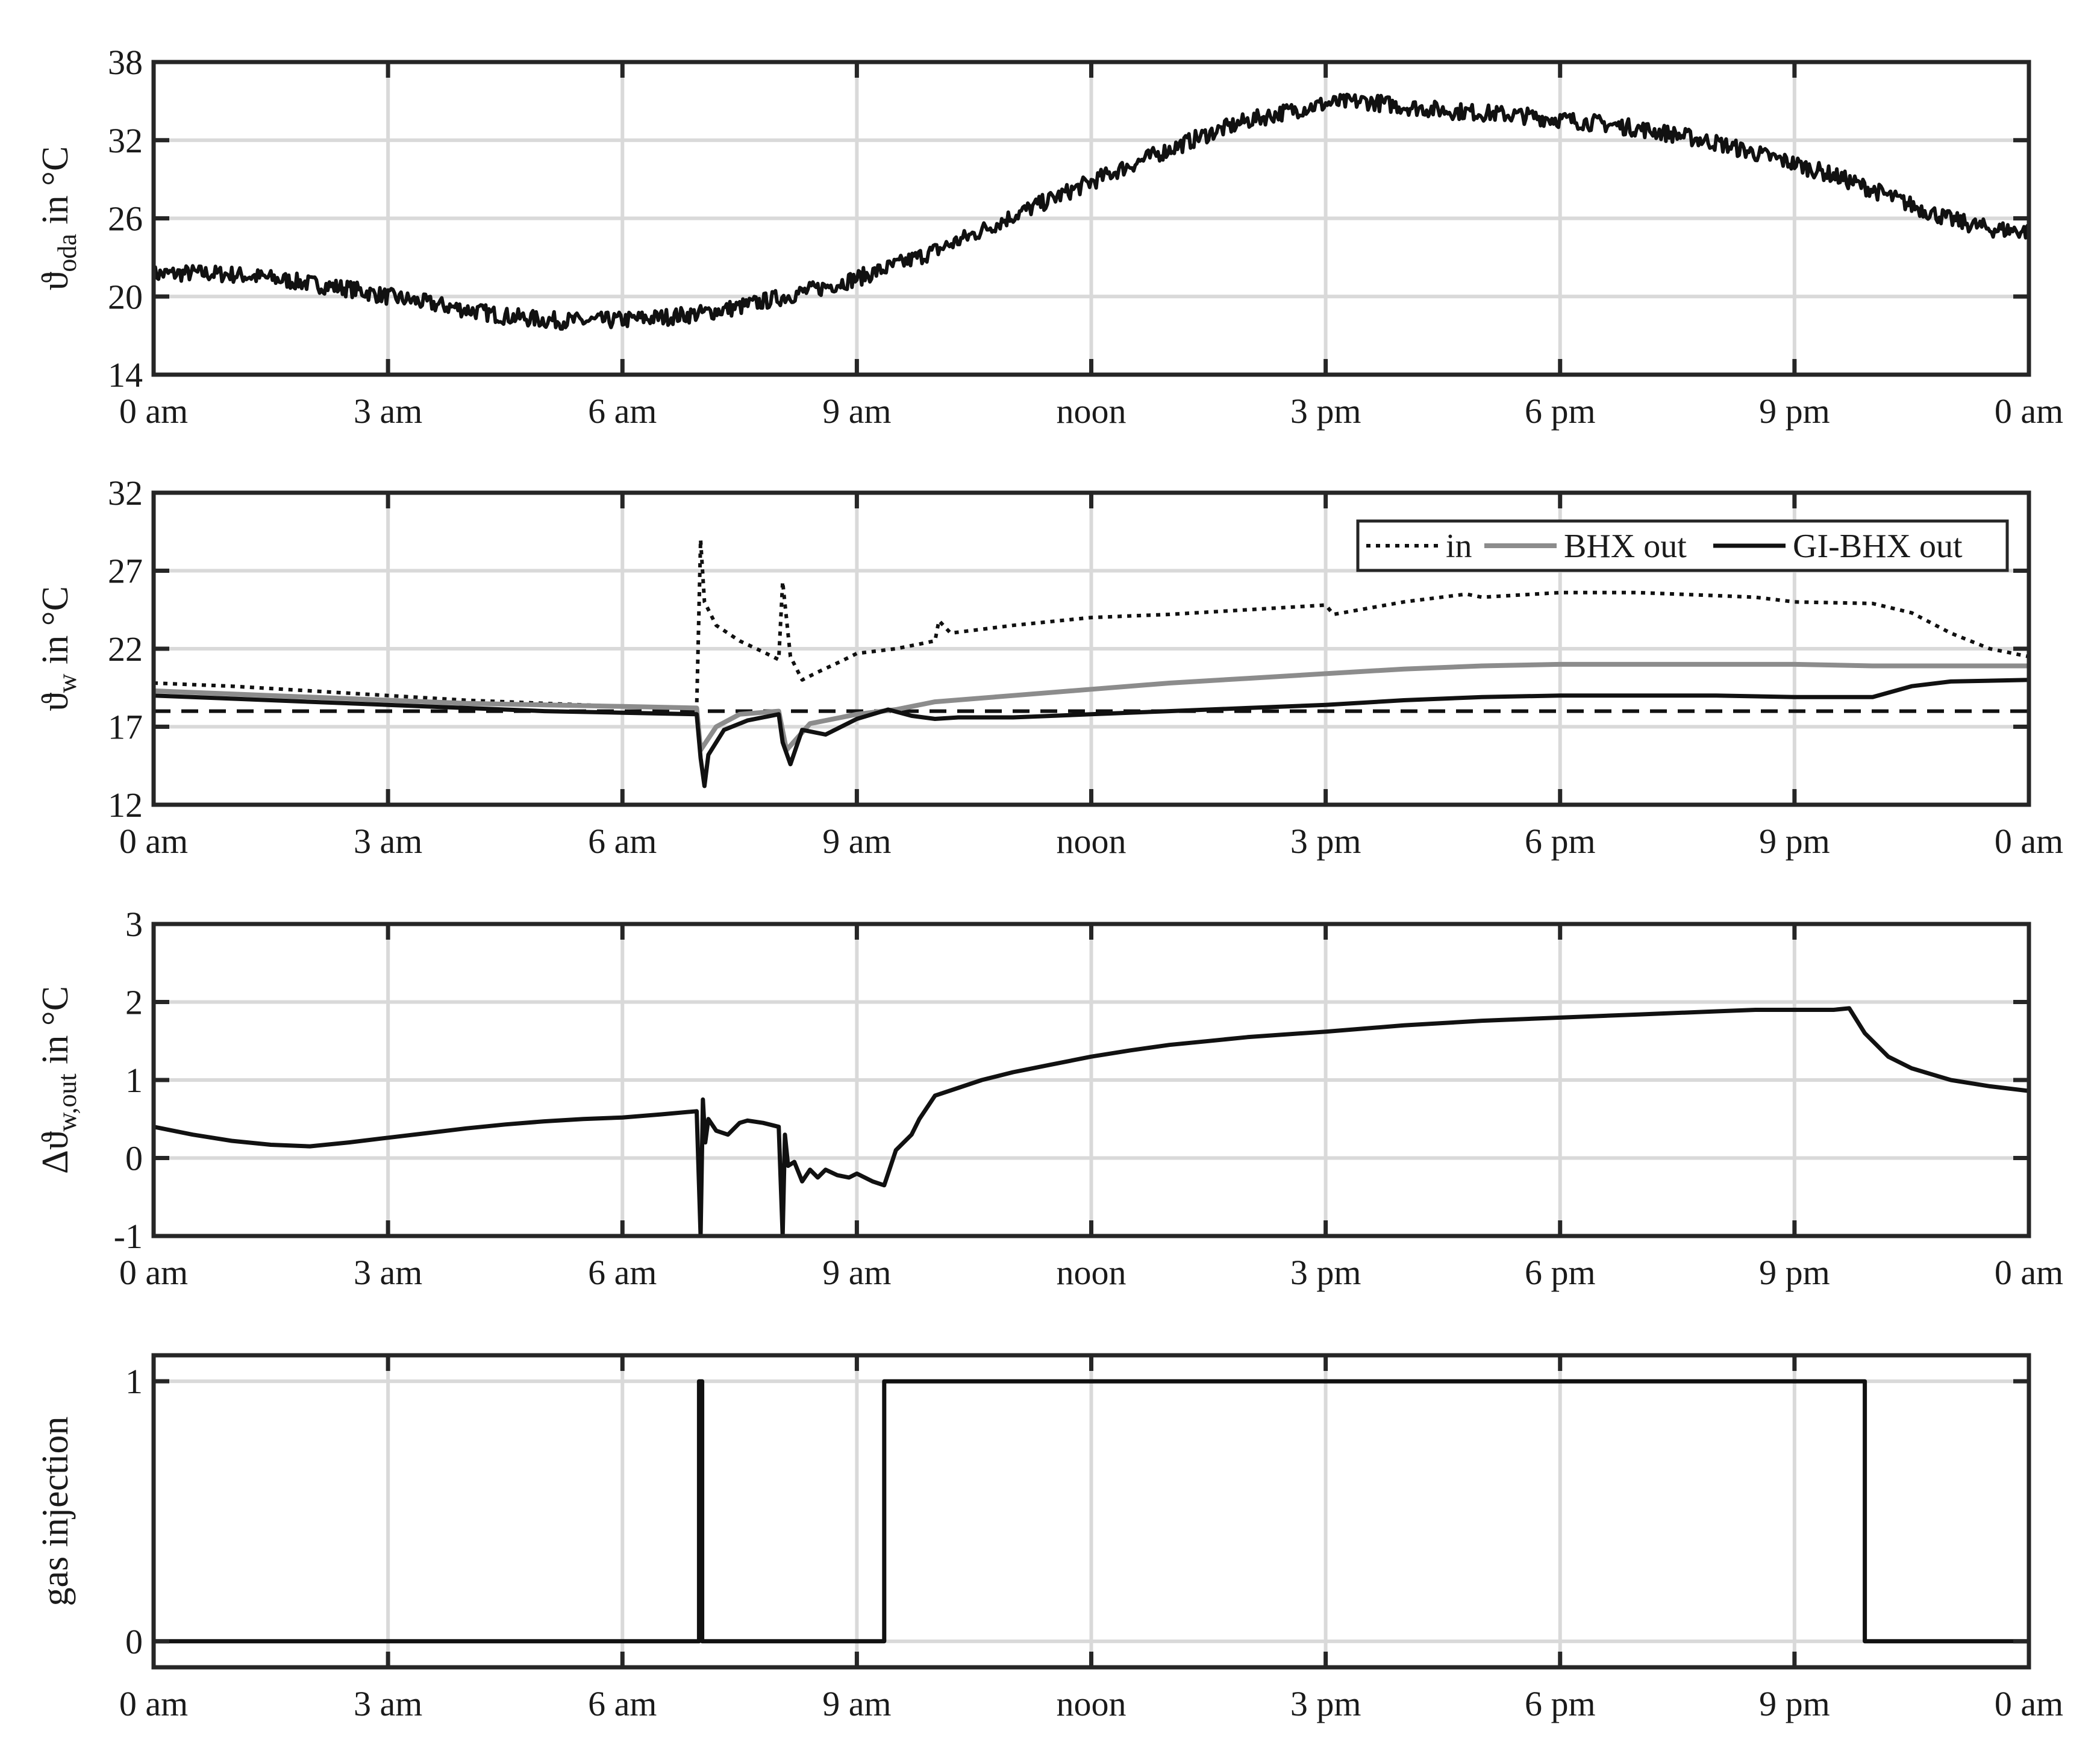  Describe the element at coordinates (55, 1152) in the screenshot. I see `y-axis-label-main: Δϑ` at that location.